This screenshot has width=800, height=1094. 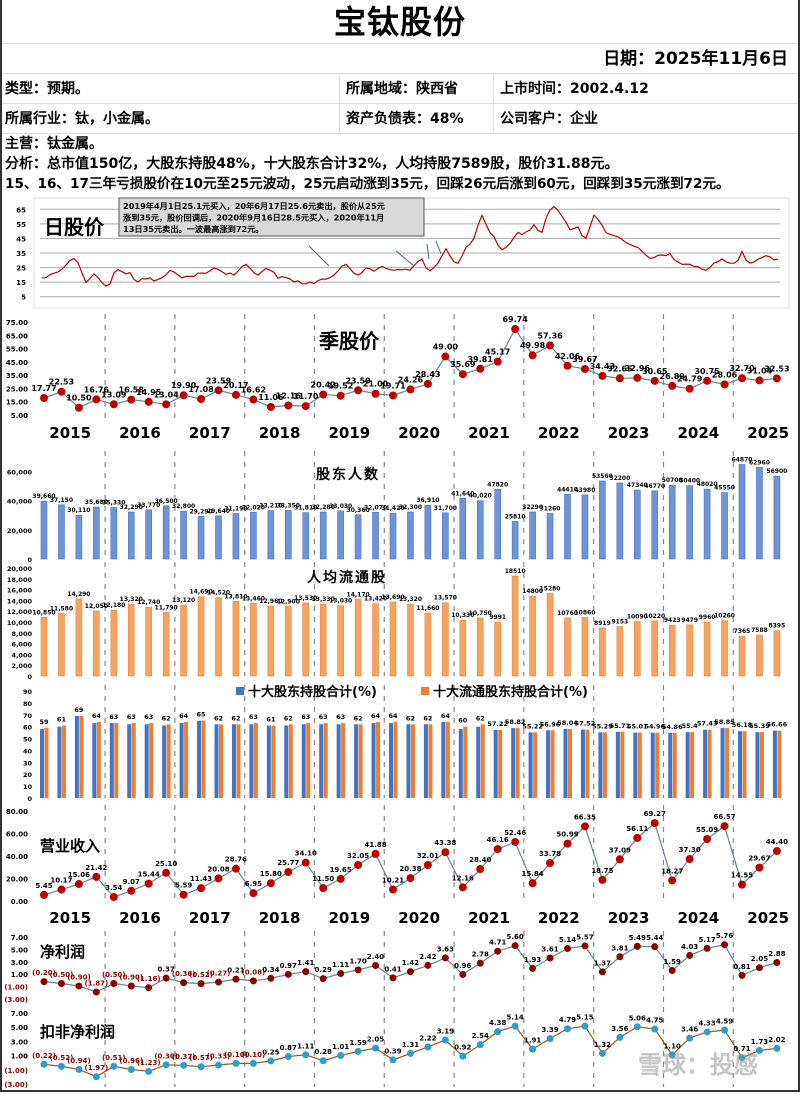 I want to click on data-label: 24.79, so click(x=690, y=379).